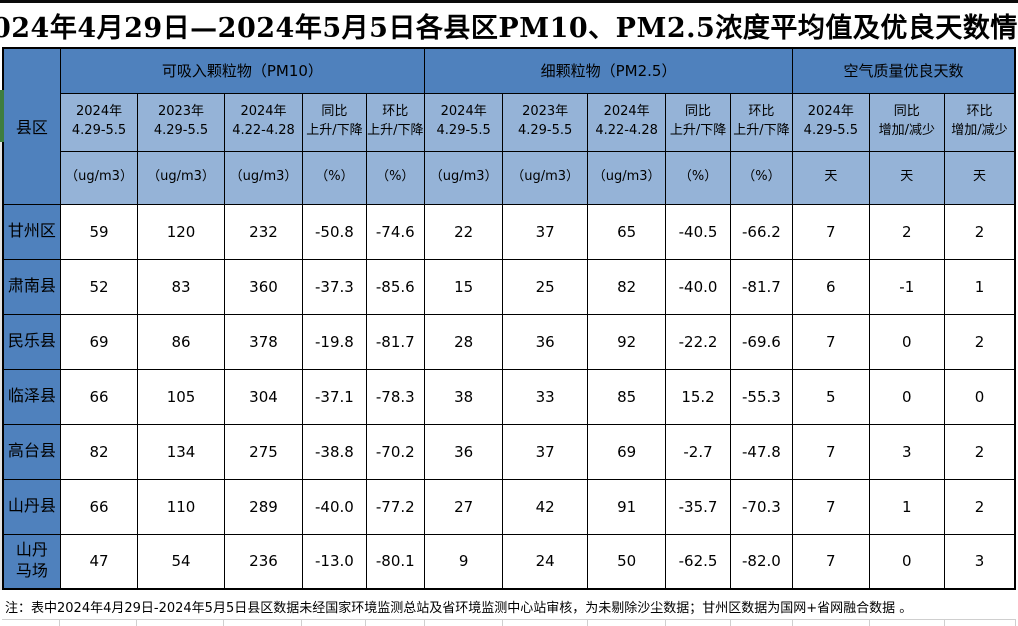 This screenshot has height=626, width=1018. Describe the element at coordinates (395, 286) in the screenshot. I see `data-cell: -85.6` at that location.